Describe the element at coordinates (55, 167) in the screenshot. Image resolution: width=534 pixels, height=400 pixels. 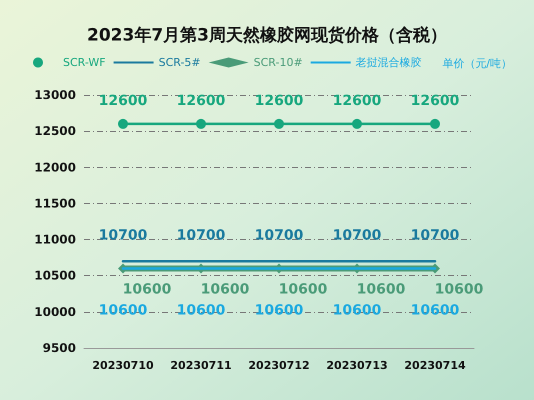
I see `y-tick-label: 12000` at that location.